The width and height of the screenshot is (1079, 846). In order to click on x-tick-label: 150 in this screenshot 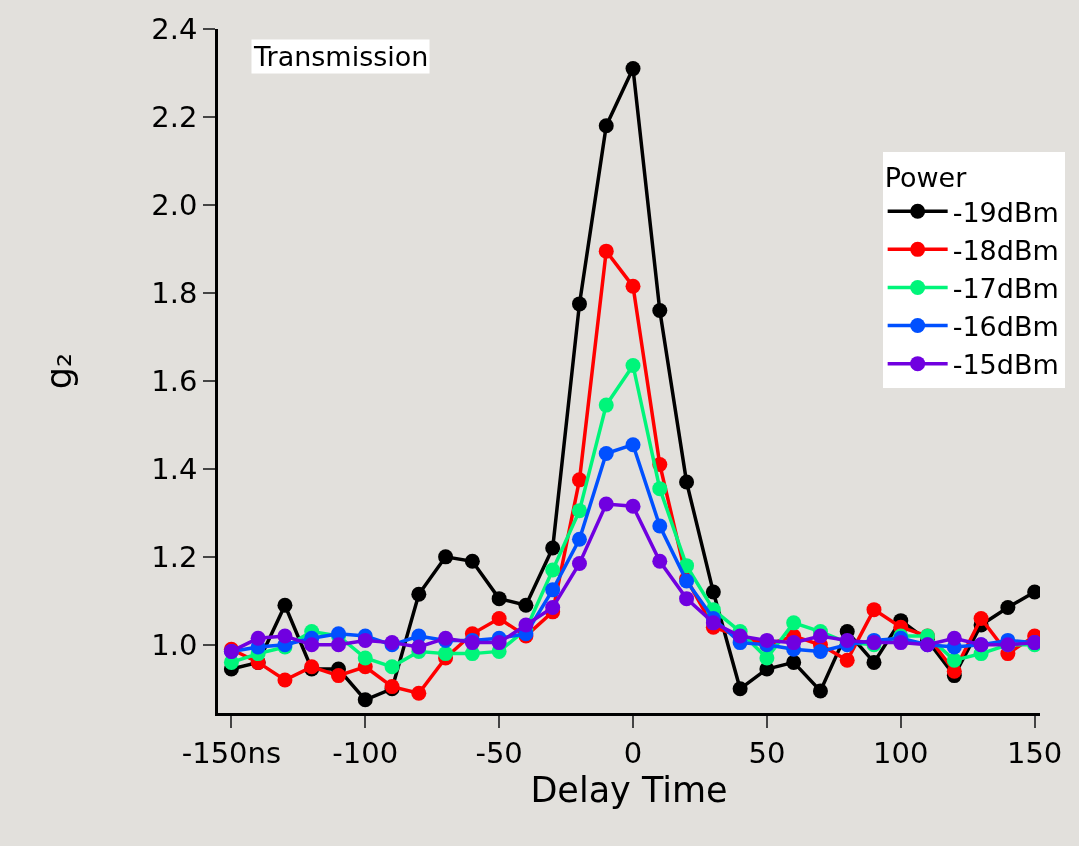, I will do `click(1034, 752)`.